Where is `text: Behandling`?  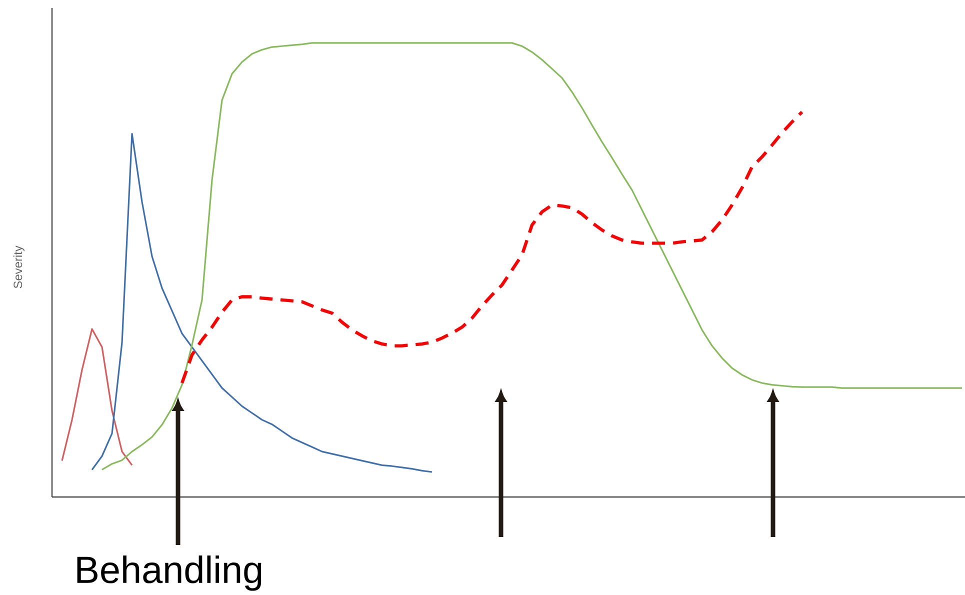
text: Behandling is located at coordinates (169, 573).